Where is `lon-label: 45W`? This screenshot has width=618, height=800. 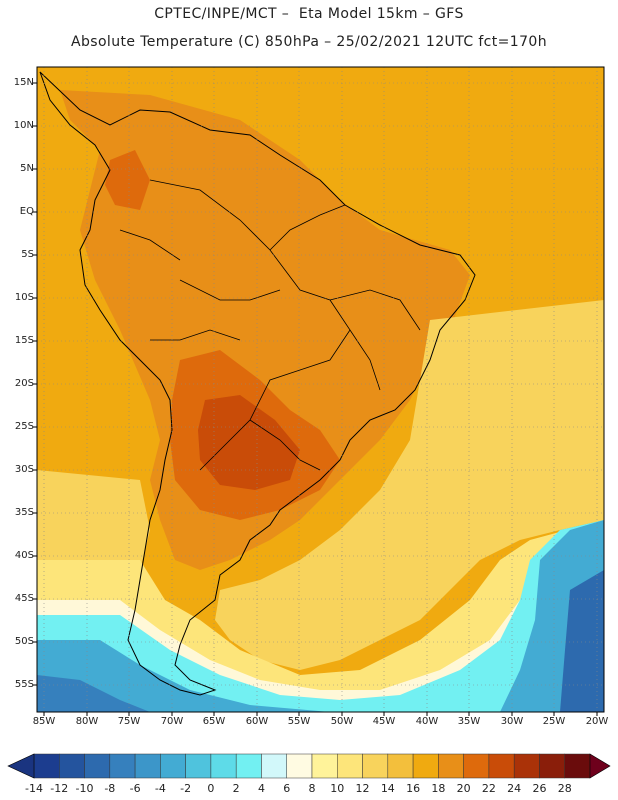 lon-label: 45W is located at coordinates (384, 721).